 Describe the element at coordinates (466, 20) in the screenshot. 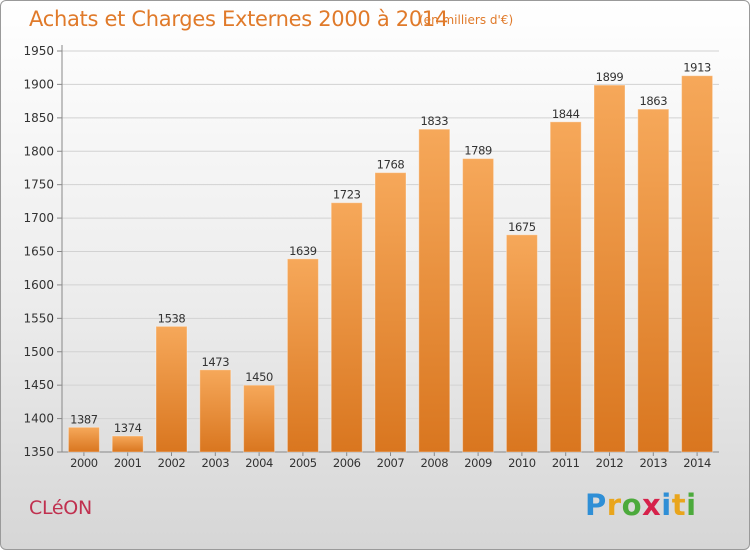

I see `chart-subtitle: (en milliers d'€)` at that location.